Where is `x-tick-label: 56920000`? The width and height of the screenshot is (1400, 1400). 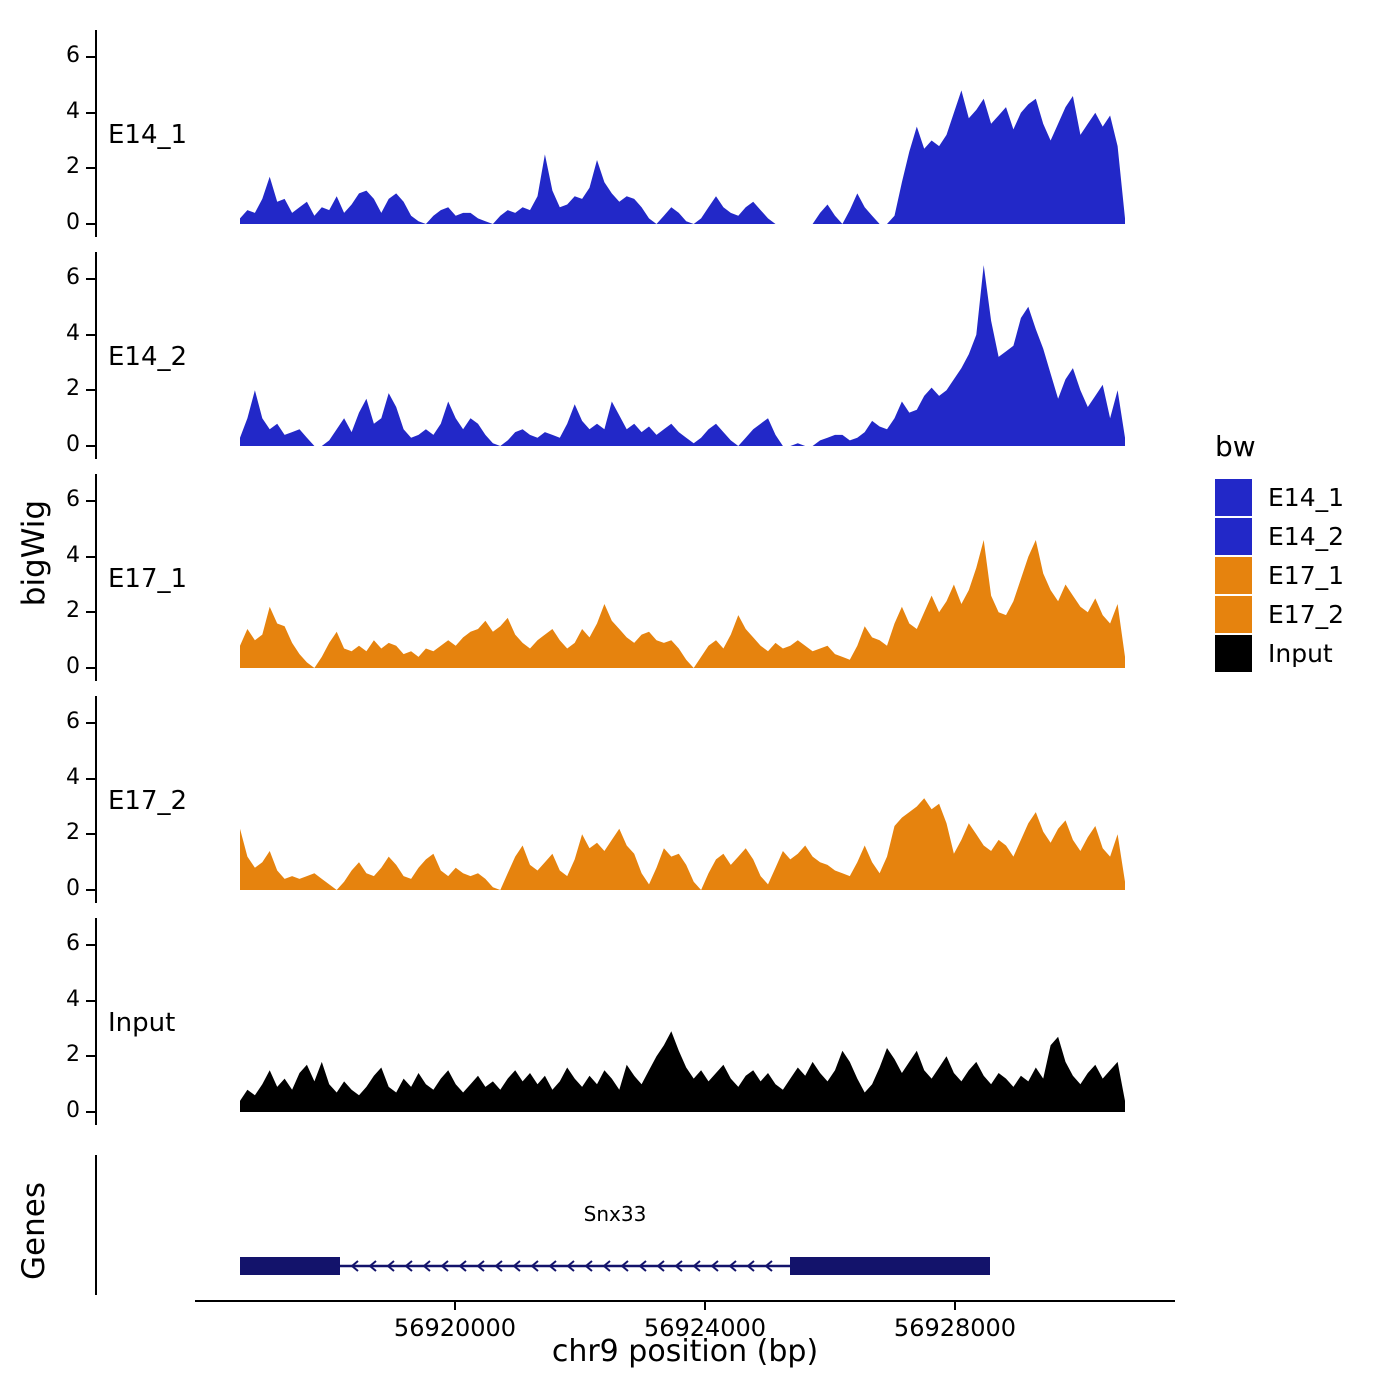
x-tick-label: 56920000 is located at coordinates (455, 1328).